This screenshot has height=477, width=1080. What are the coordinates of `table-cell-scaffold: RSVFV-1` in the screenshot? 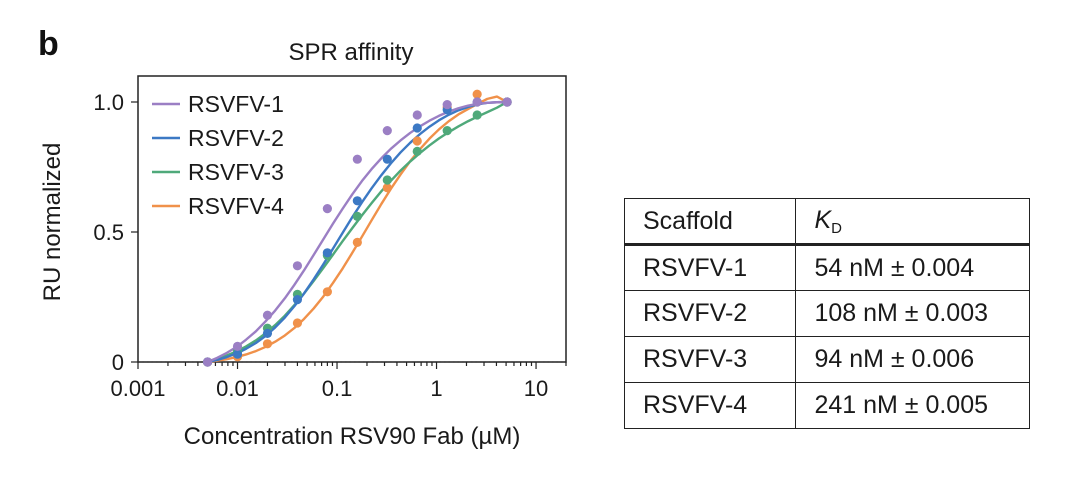 It's located at (710, 267).